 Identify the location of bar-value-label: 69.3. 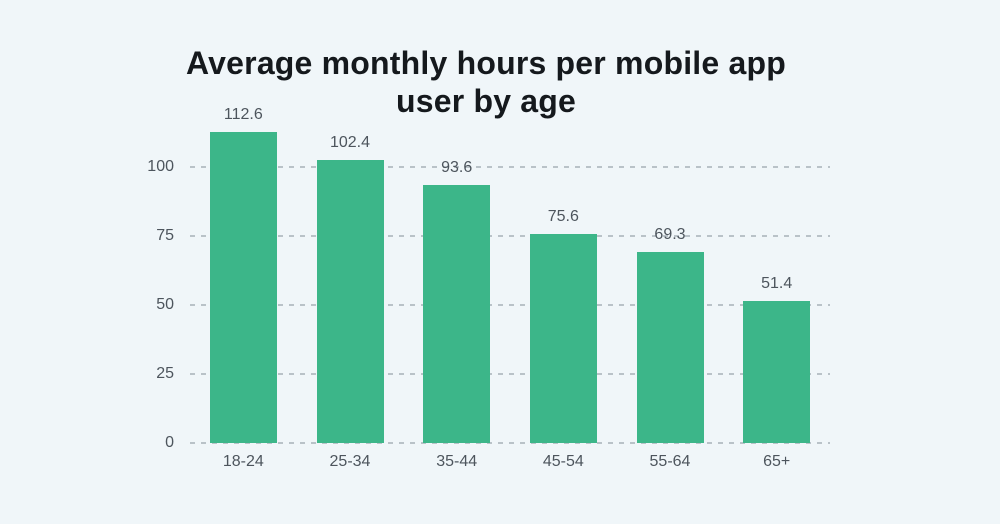
(670, 234).